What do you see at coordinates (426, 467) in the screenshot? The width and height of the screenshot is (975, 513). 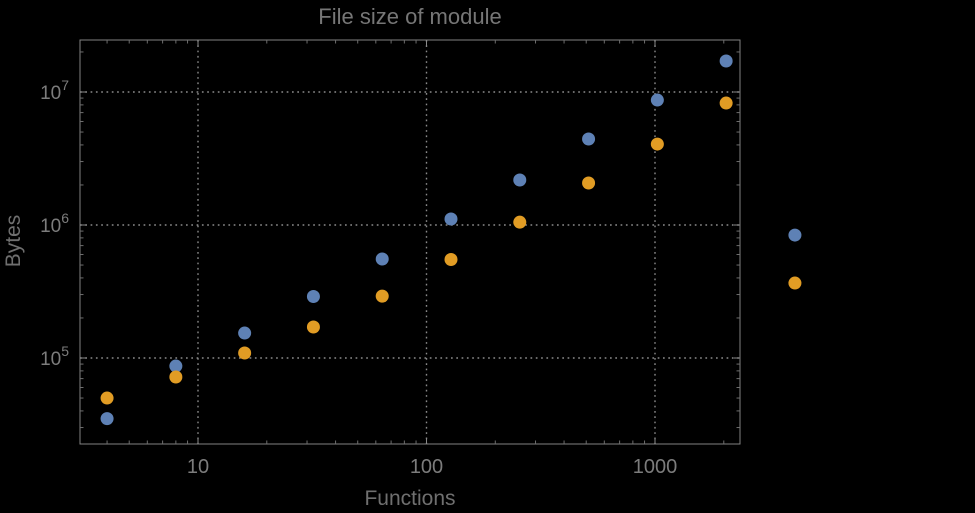 I see `x-tick-label: 100` at bounding box center [426, 467].